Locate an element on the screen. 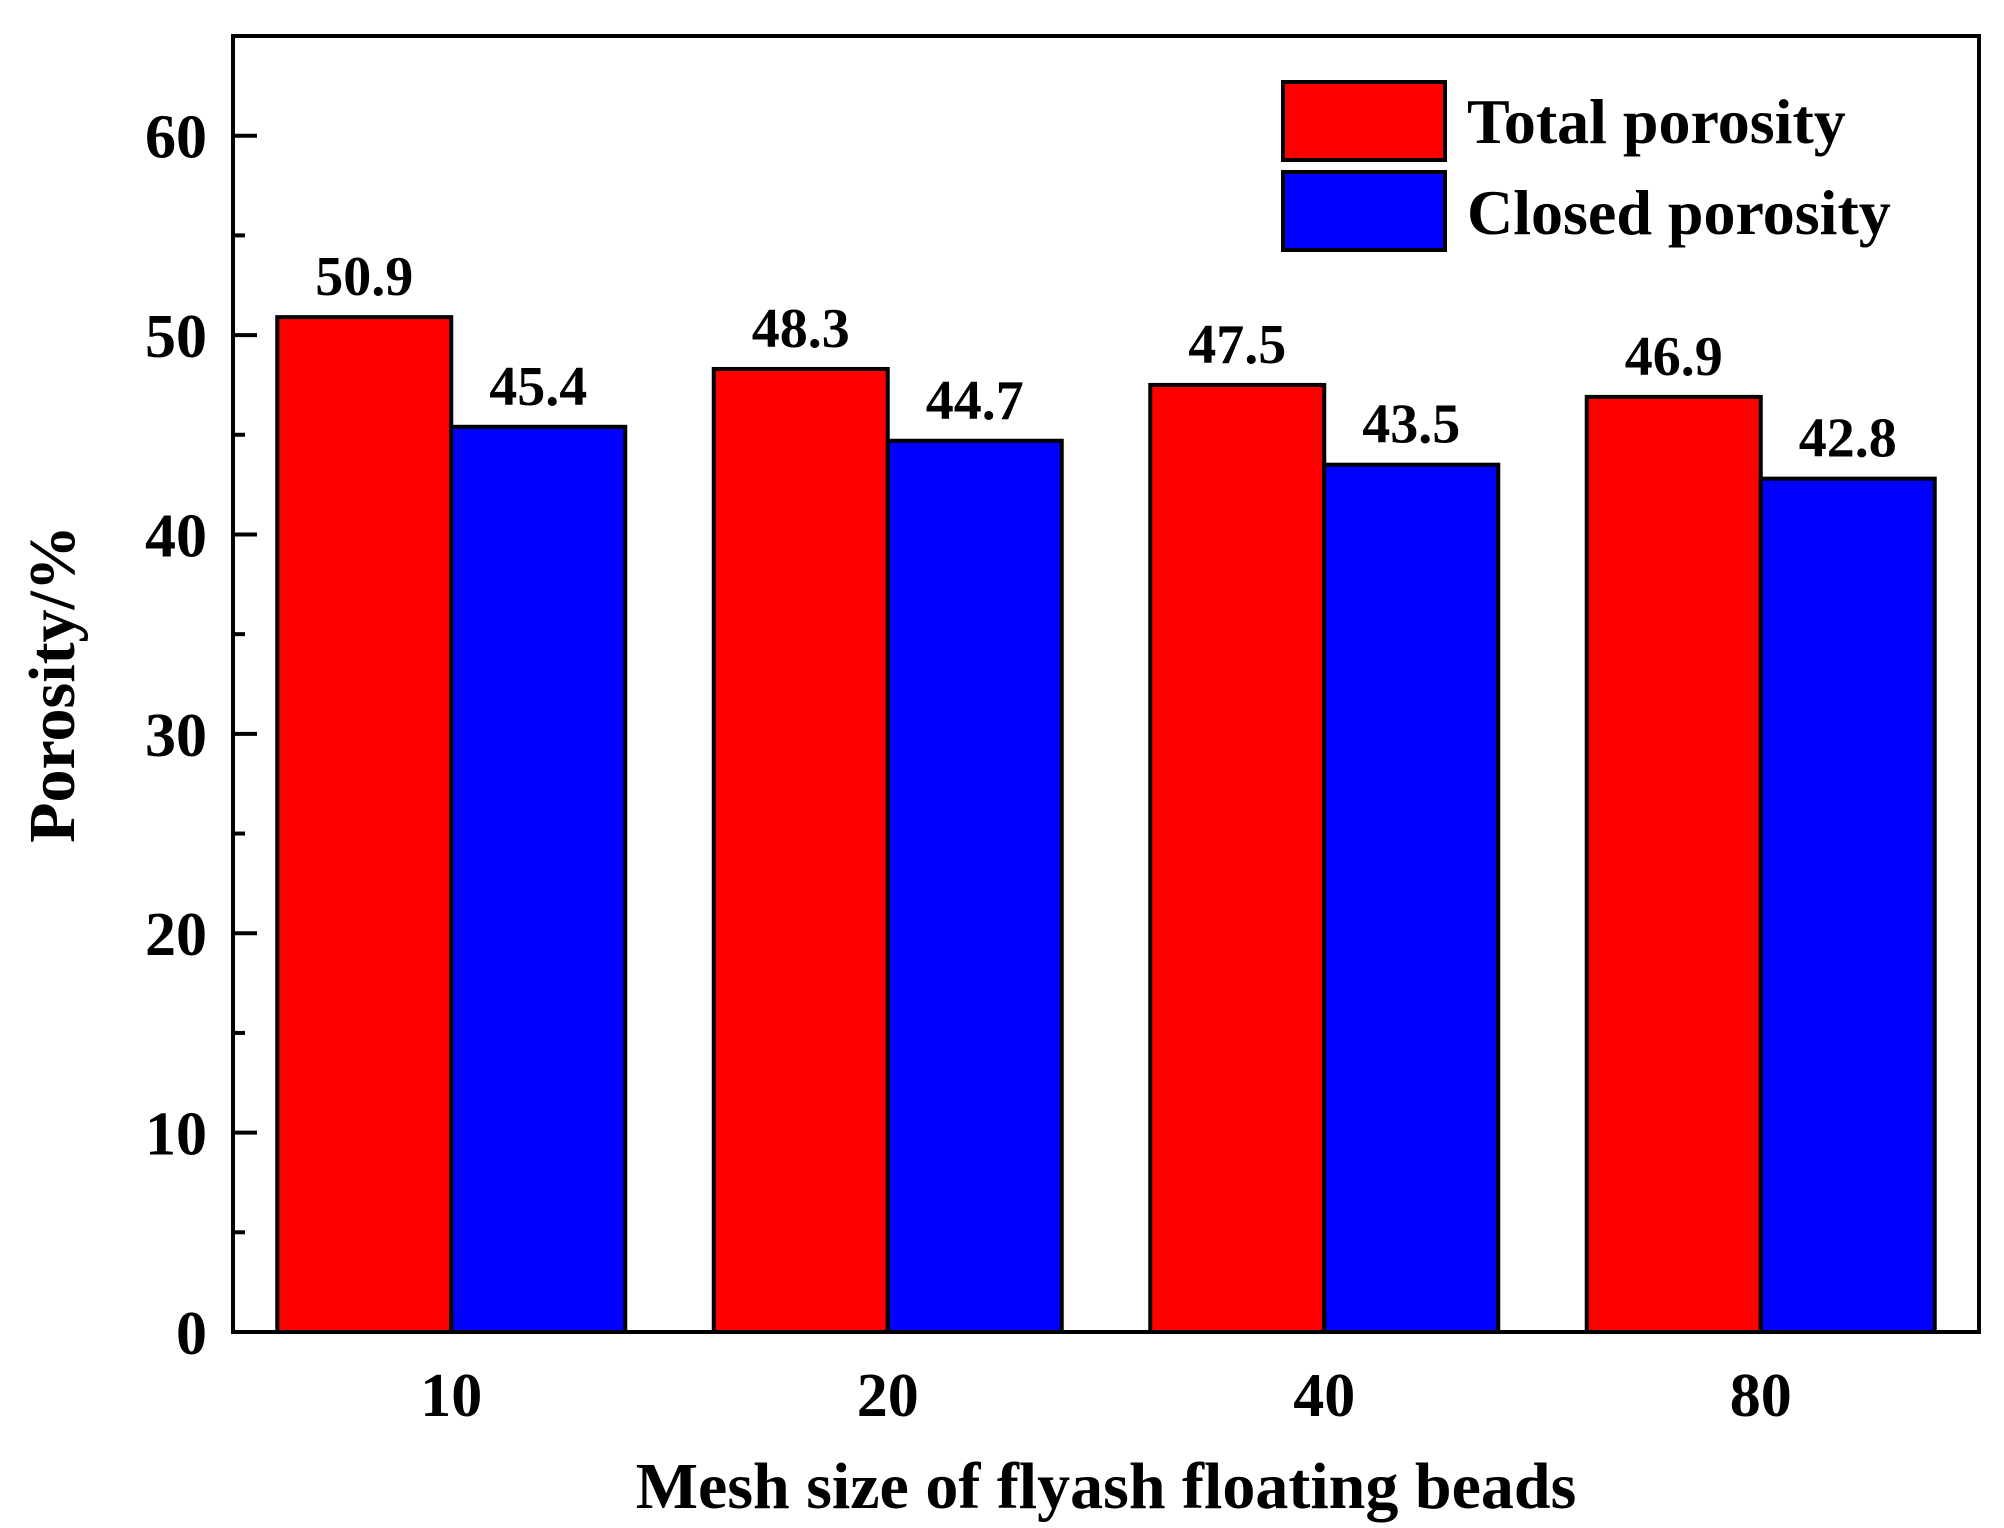 This screenshot has width=2004, height=1528. y-tick-label: 20 is located at coordinates (176, 935).